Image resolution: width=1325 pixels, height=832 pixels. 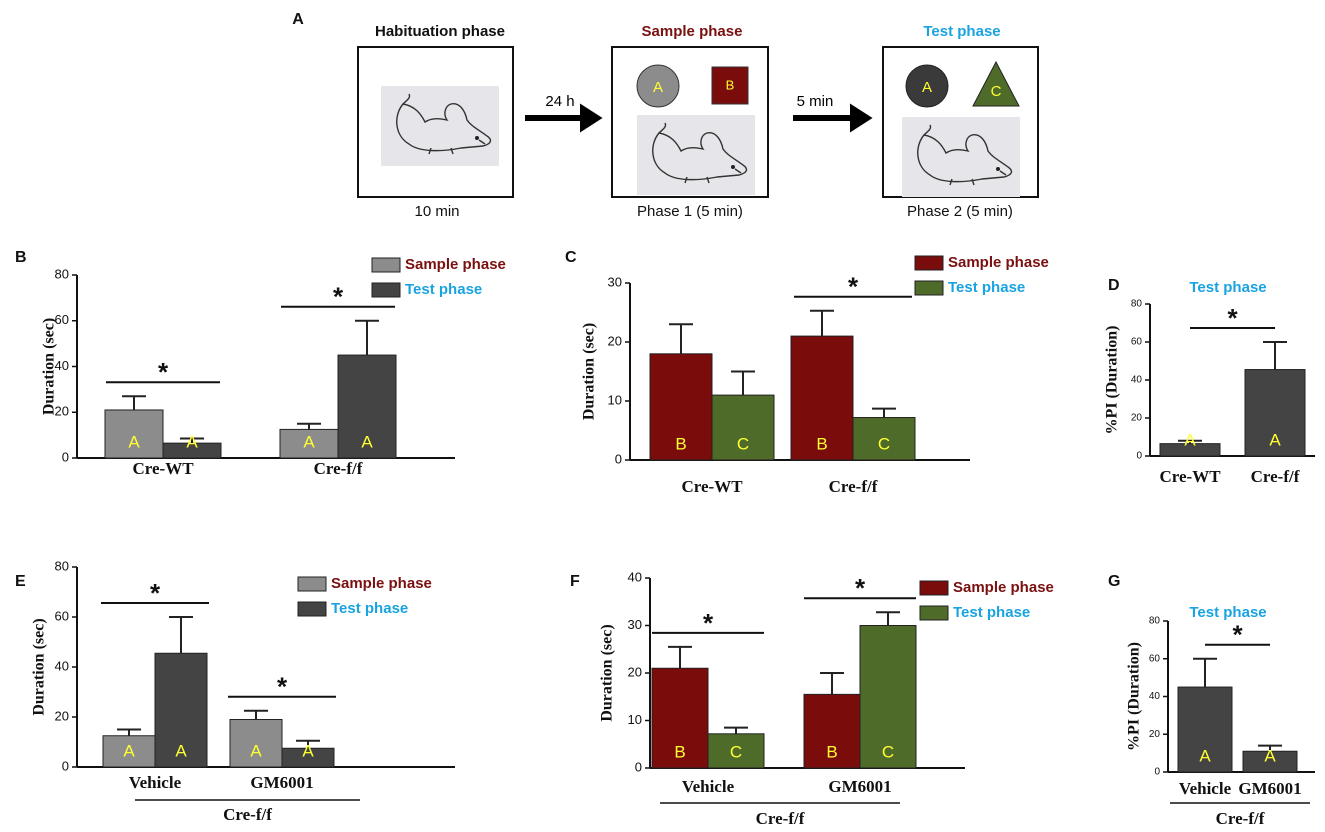 What do you see at coordinates (20, 581) in the screenshot?
I see `panel-letter: E` at bounding box center [20, 581].